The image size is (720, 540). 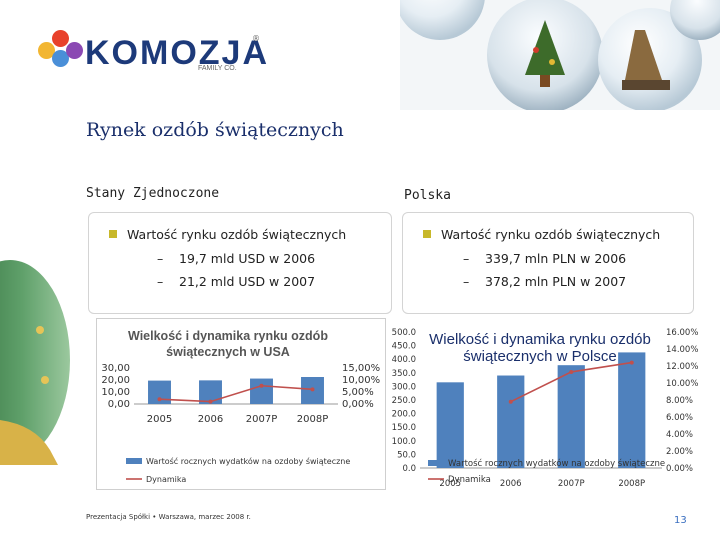 I want to click on chart-title: świątecznych w Polsce, so click(x=539, y=356).